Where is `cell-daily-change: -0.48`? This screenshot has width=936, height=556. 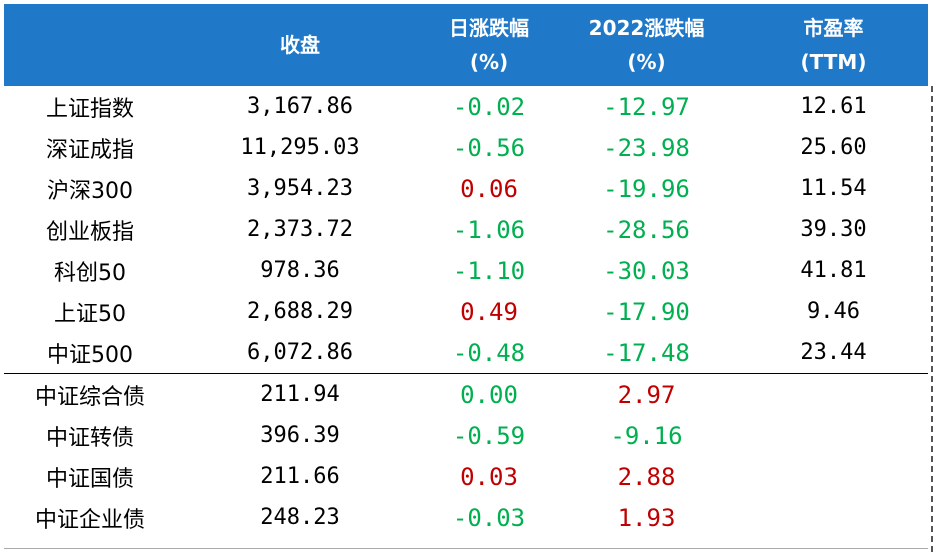 cell-daily-change: -0.48 is located at coordinates (489, 352).